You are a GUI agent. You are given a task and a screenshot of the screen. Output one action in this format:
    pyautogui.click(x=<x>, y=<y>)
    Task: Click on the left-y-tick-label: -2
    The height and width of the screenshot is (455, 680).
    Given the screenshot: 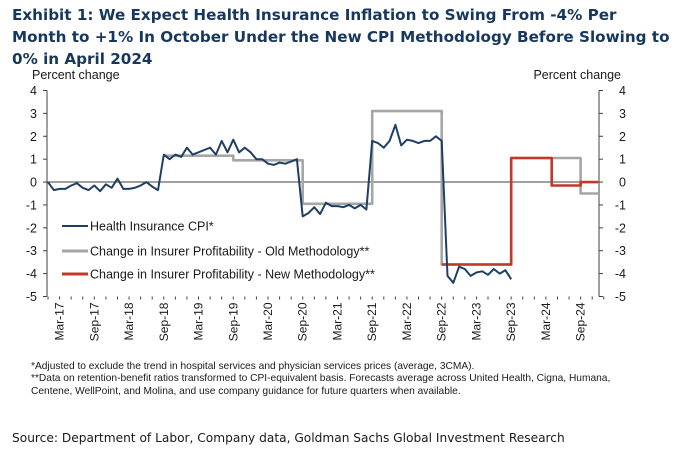 What is the action you would take?
    pyautogui.click(x=31, y=228)
    